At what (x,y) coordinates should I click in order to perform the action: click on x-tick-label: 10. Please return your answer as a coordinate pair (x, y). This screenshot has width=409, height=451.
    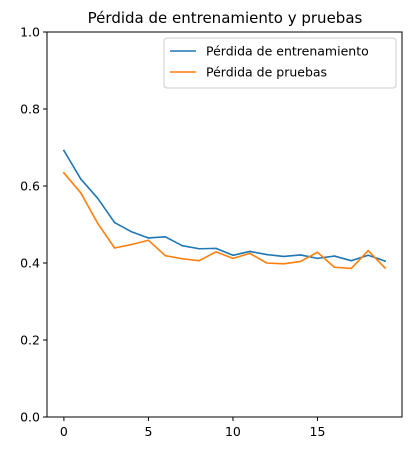
    Looking at the image, I should click on (233, 431).